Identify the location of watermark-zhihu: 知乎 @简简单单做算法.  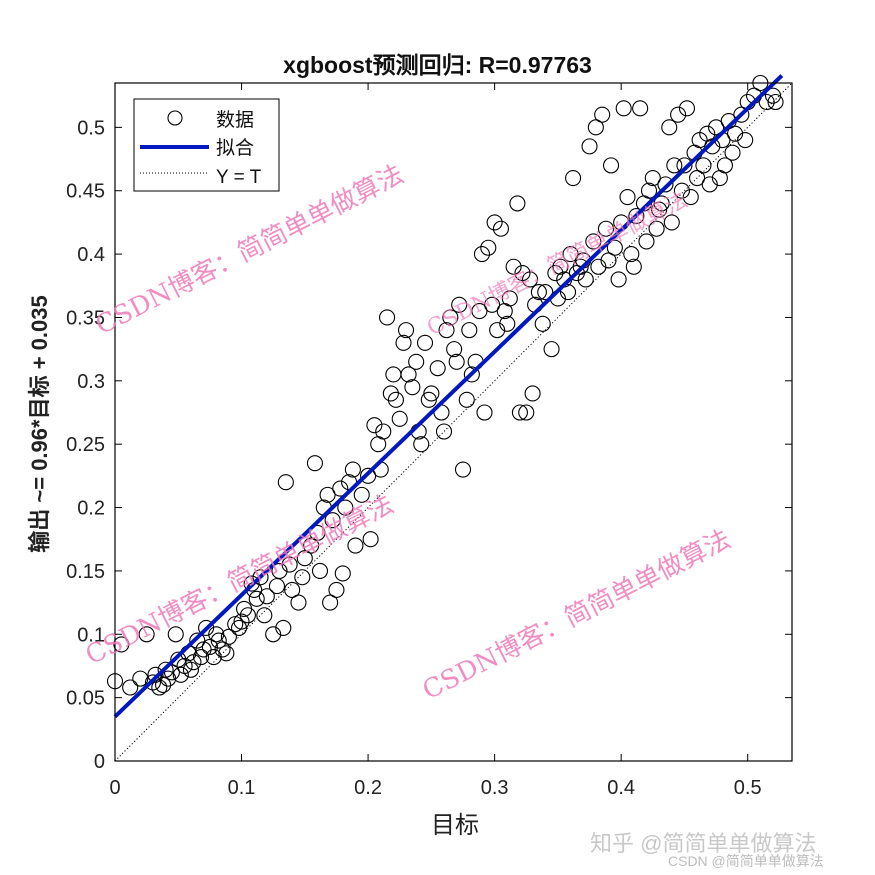
(703, 843).